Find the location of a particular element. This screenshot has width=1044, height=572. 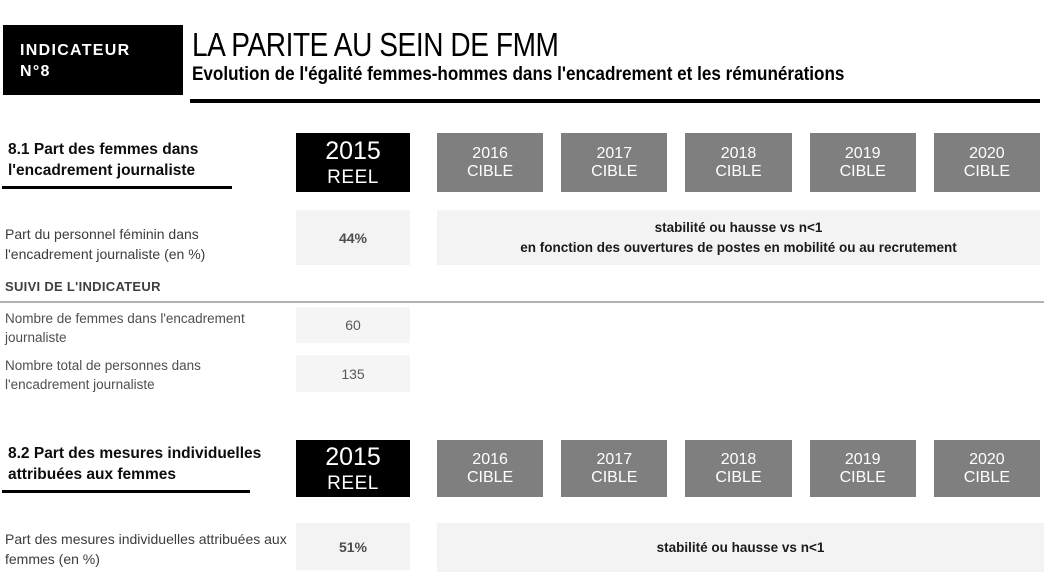

indicator-label: INDICATEUR is located at coordinates (75, 50).